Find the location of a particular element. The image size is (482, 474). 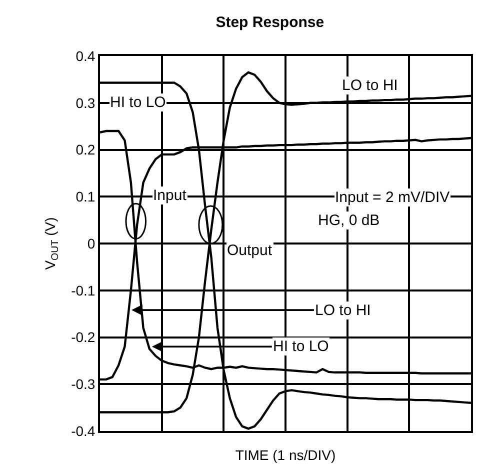

annotation: Output is located at coordinates (250, 250).